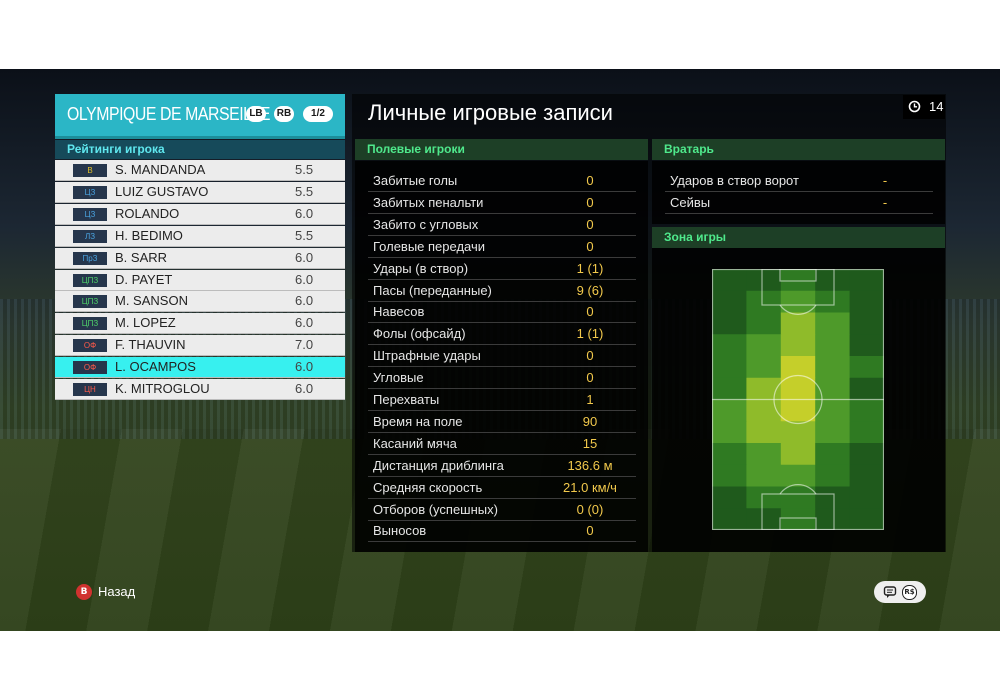  I want to click on back-label: Назад, so click(117, 591).